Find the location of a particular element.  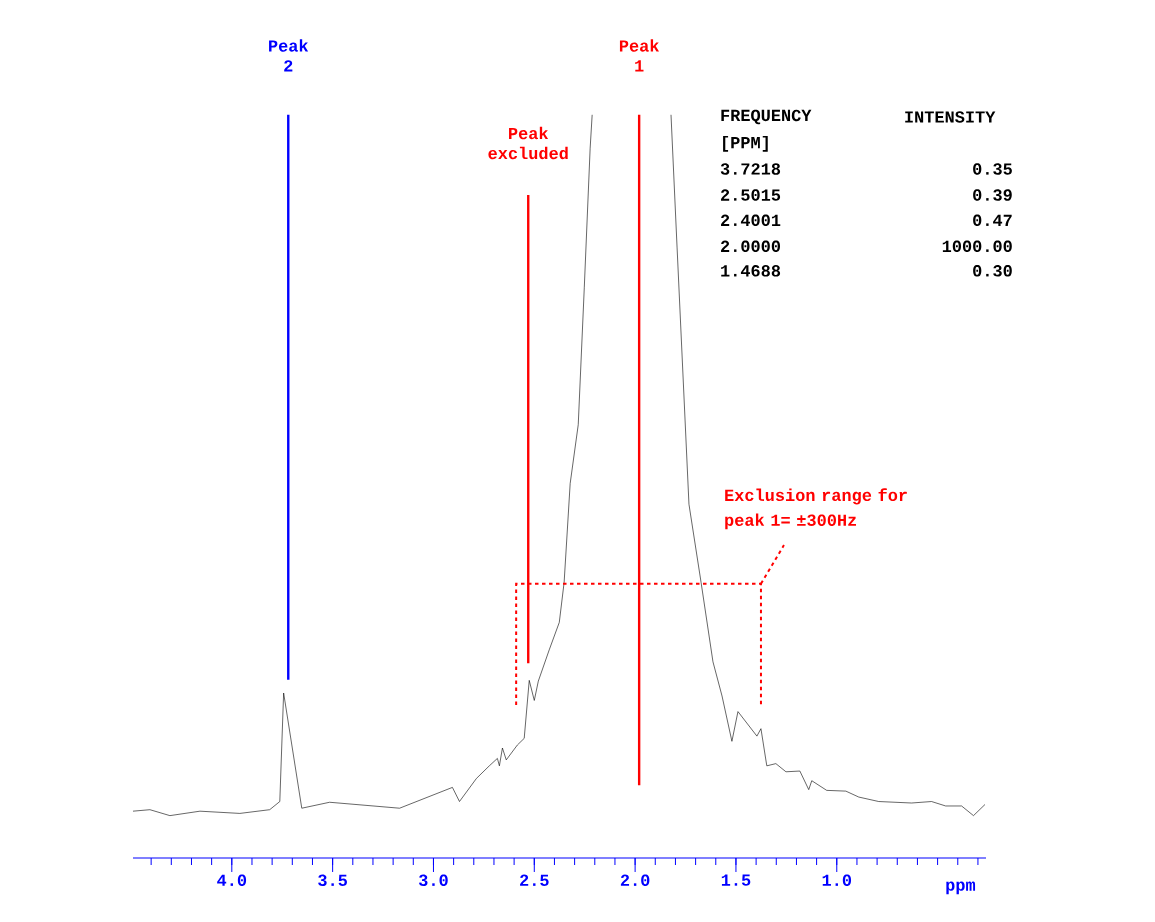

ref-line-label: Peak 1 is located at coordinates (639, 55).